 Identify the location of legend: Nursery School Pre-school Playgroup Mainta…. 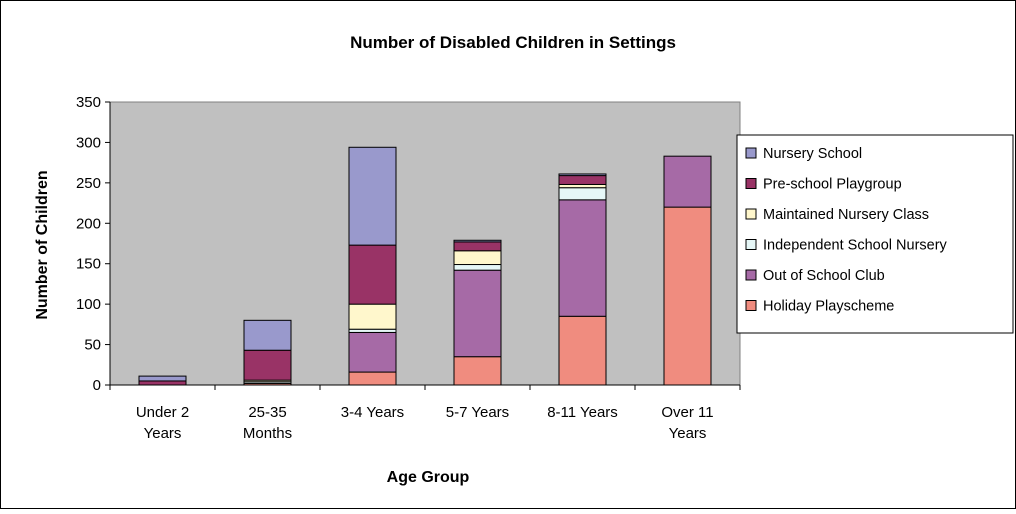
(875, 234).